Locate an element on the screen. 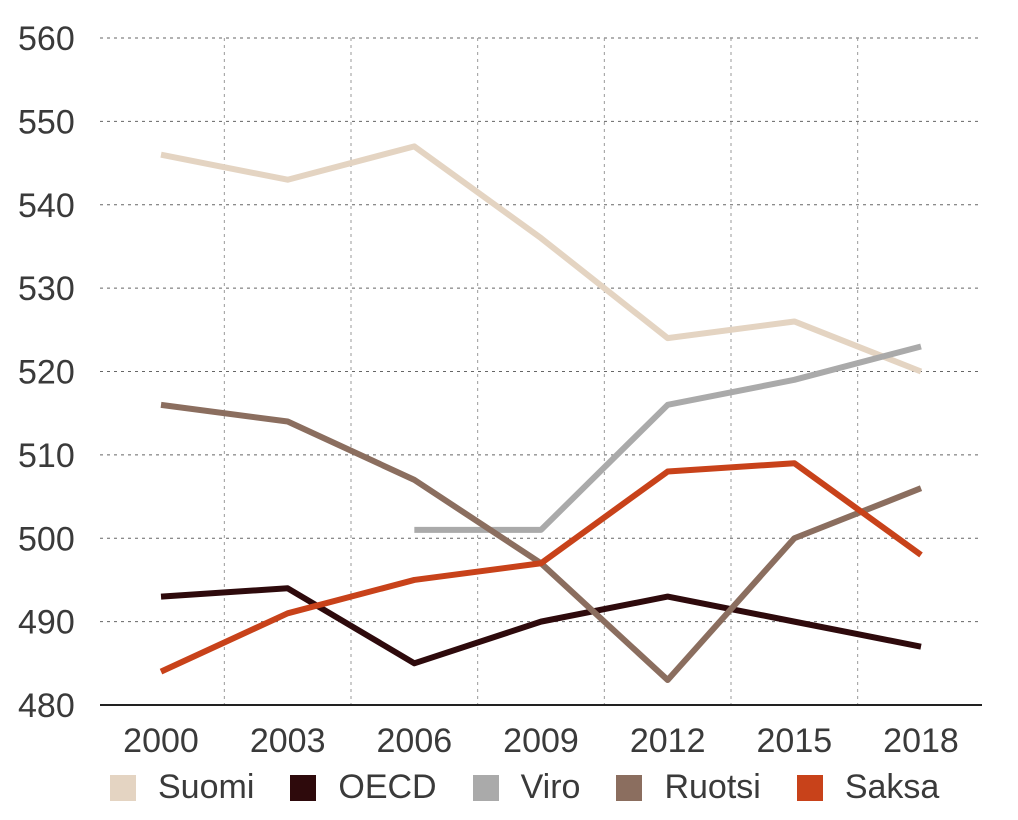 The image size is (1018, 820). x-tick-label: 2015 is located at coordinates (795, 741).